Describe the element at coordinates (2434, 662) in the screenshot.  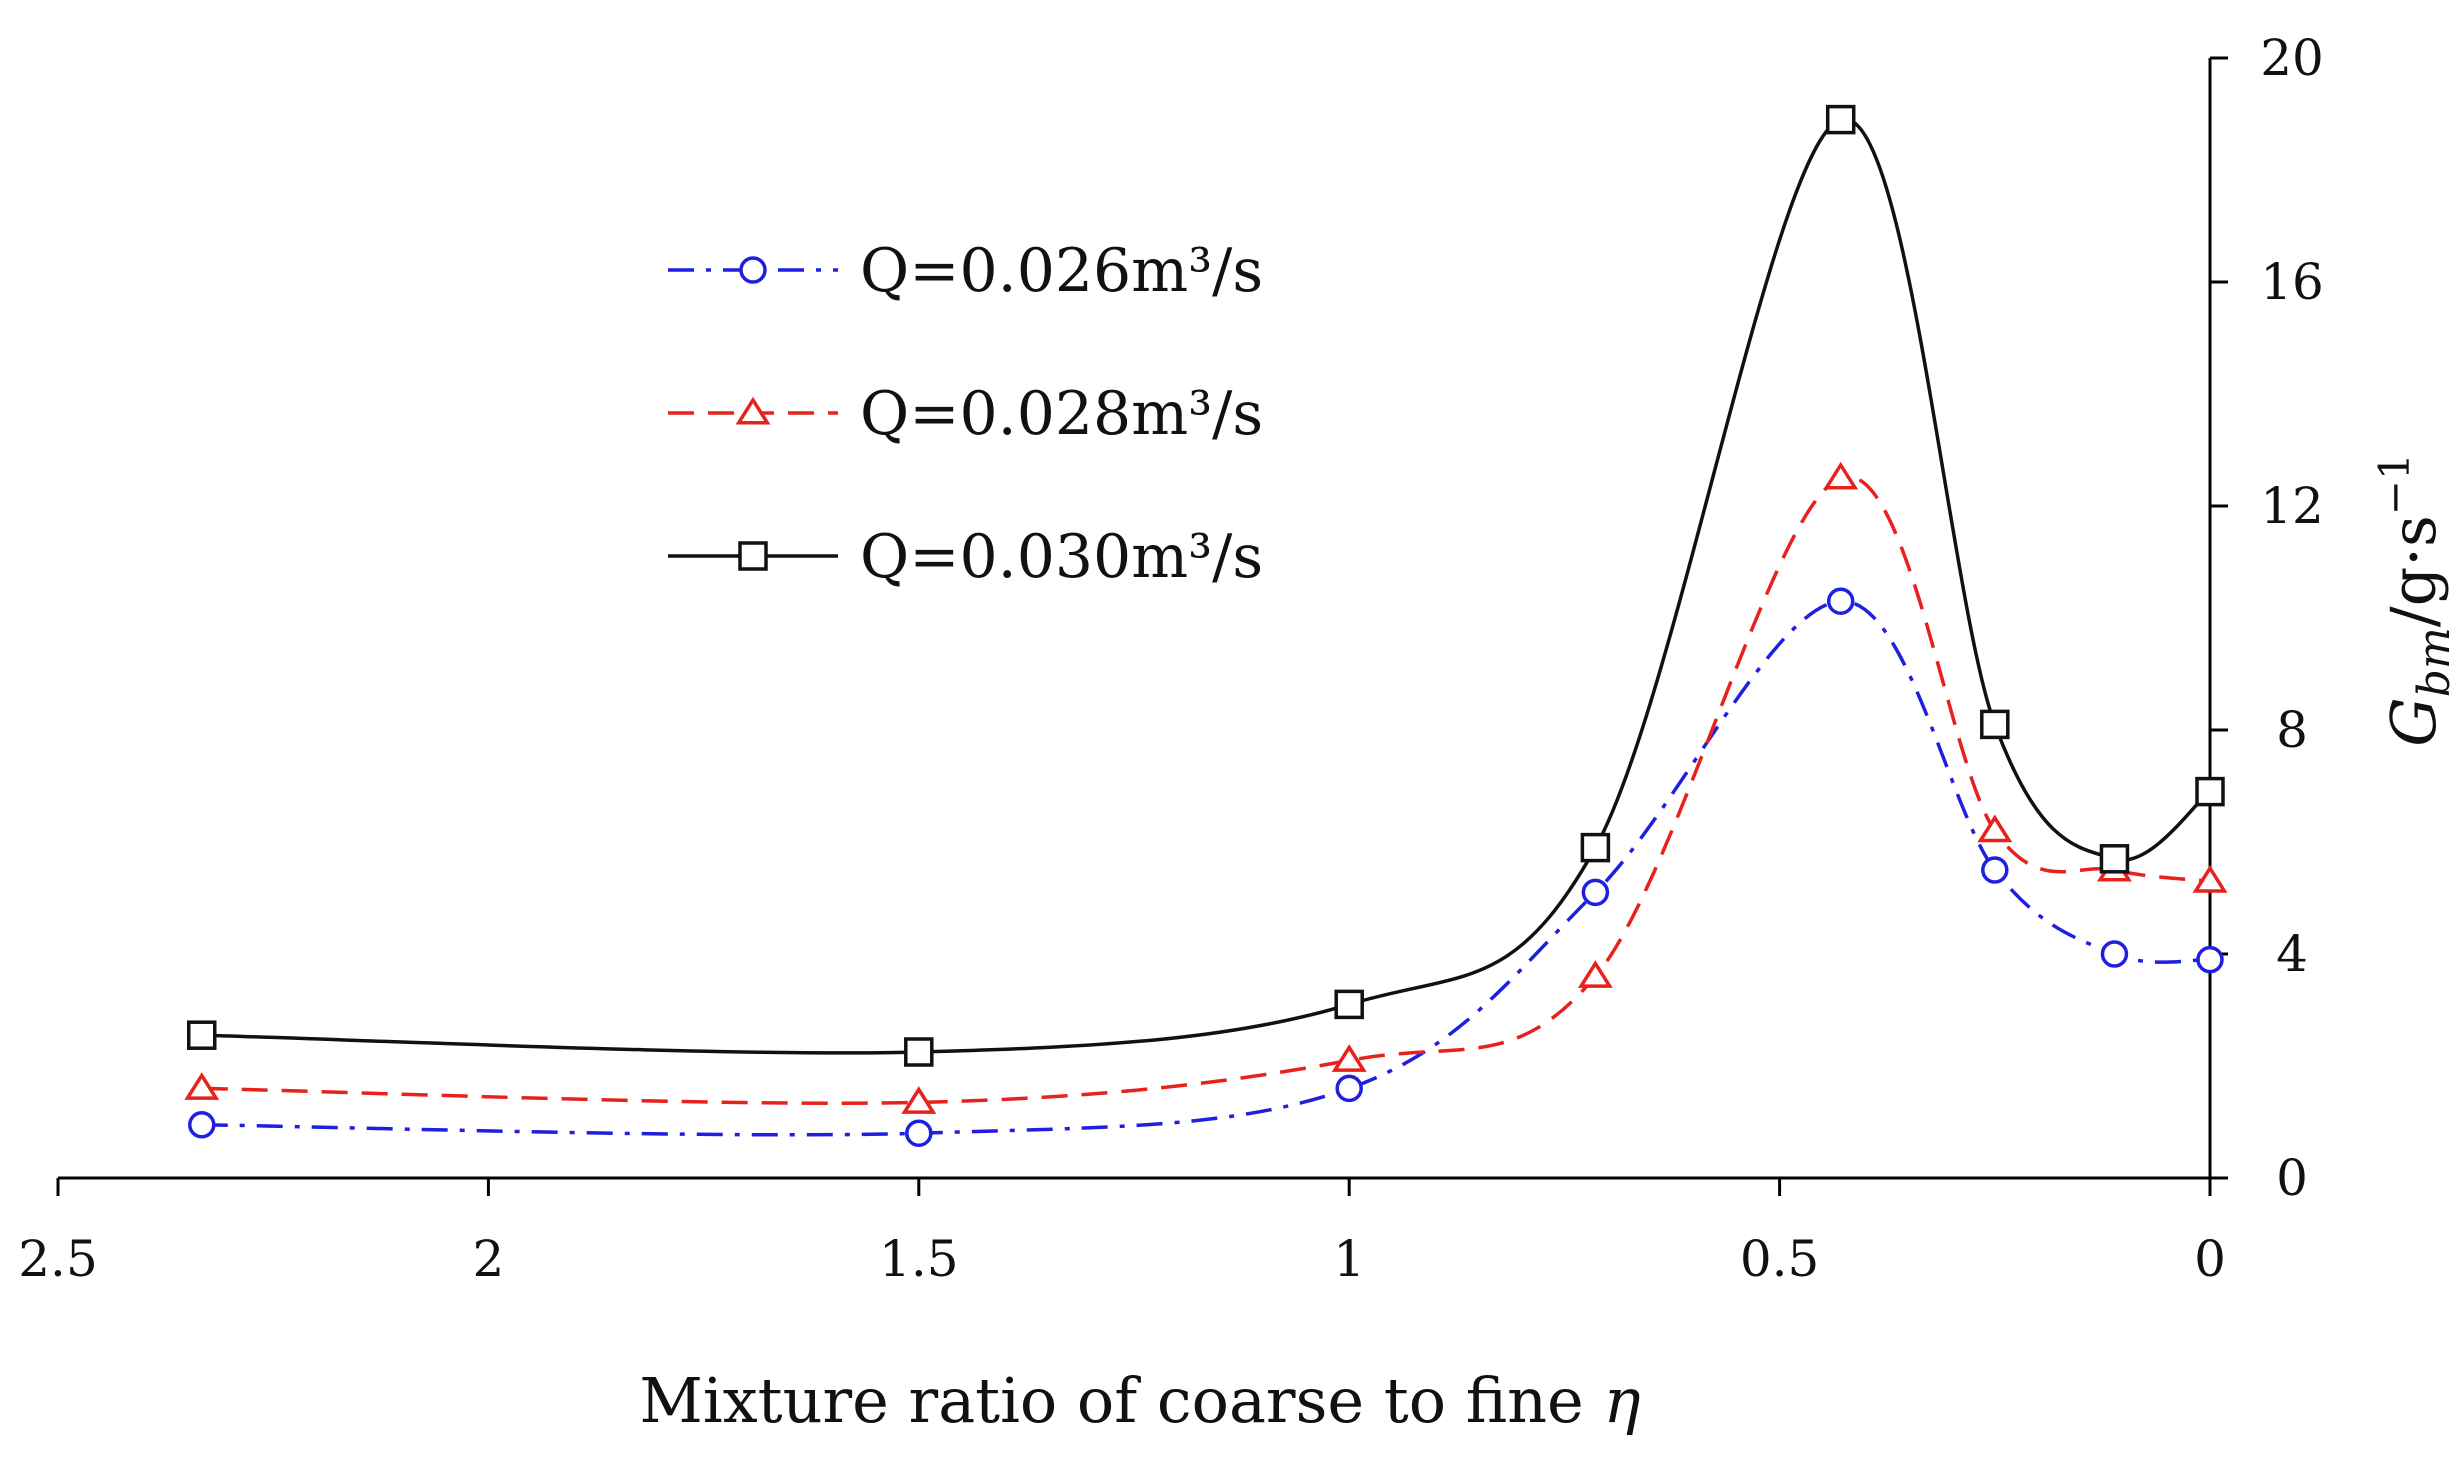
I see `y-axis-title-sub: bm` at that location.